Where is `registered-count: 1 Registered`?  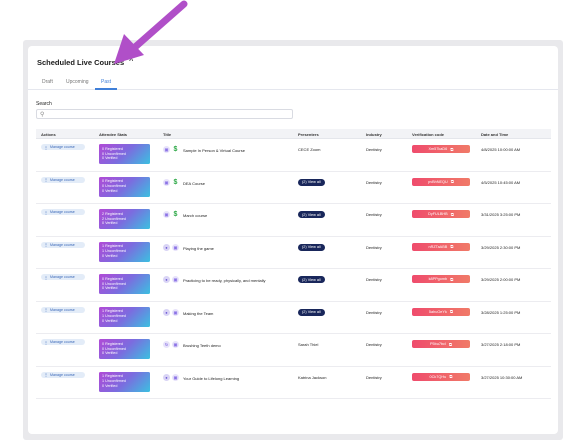
registered-count: 1 Registered is located at coordinates (112, 311).